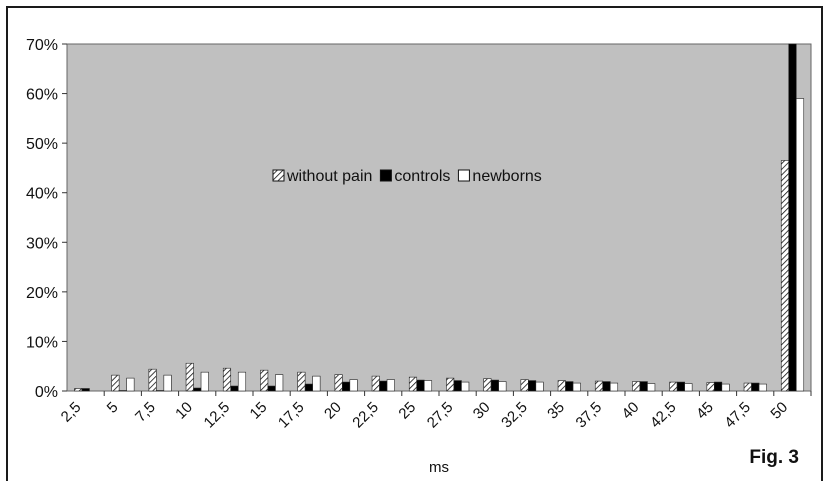 The width and height of the screenshot is (829, 481). I want to click on x-tick-label: 12,5, so click(217, 415).